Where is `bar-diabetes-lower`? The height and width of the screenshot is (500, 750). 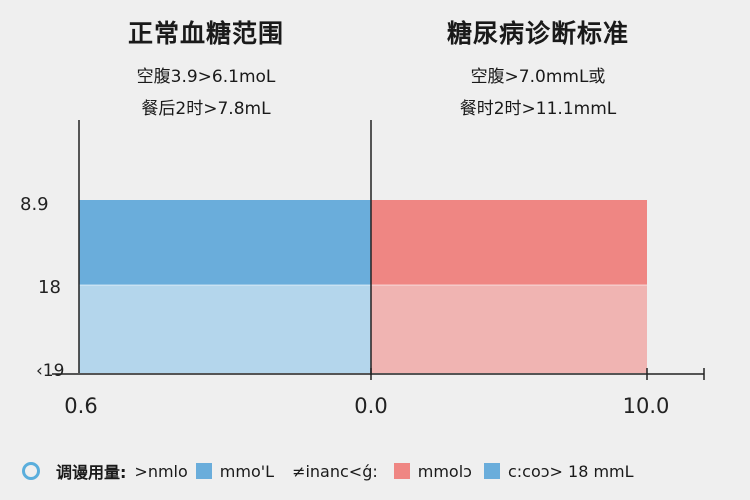 bar-diabetes-lower is located at coordinates (509, 329).